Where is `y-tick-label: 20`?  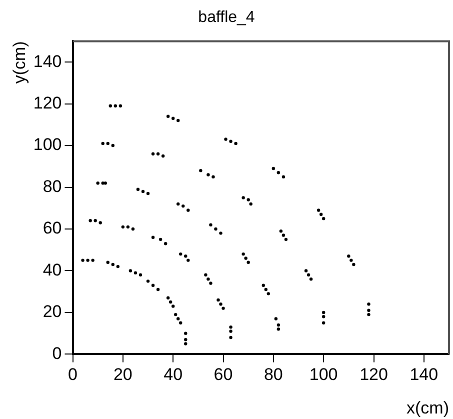 y-tick-label: 20 is located at coordinates (52, 312).